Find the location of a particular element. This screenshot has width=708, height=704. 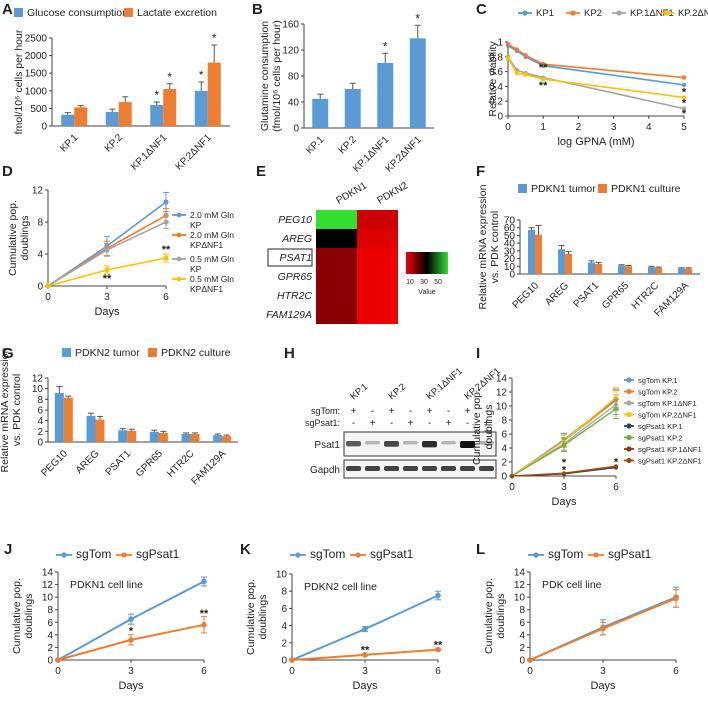

chart-i-data-point is located at coordinates (616, 408).